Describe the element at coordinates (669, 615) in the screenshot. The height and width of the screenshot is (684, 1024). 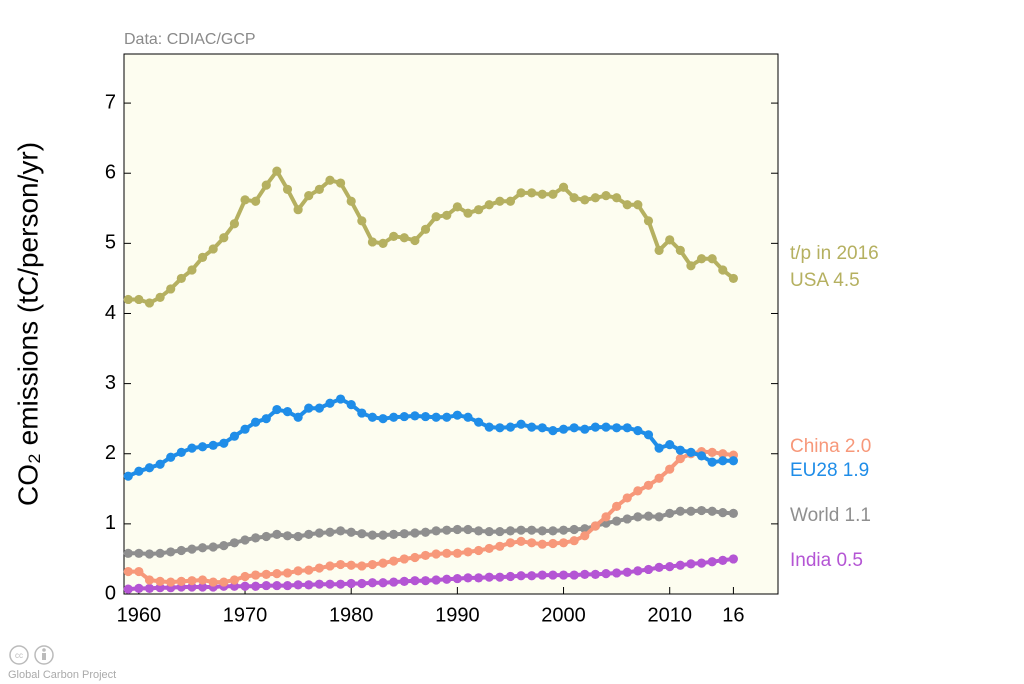
I see `x-tick-label: 2010` at that location.